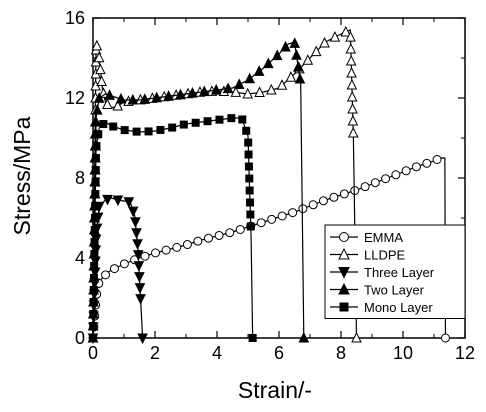 This screenshot has height=412, width=486. I want to click on legend-label-mono-layer: Mono Layer, so click(398, 307).